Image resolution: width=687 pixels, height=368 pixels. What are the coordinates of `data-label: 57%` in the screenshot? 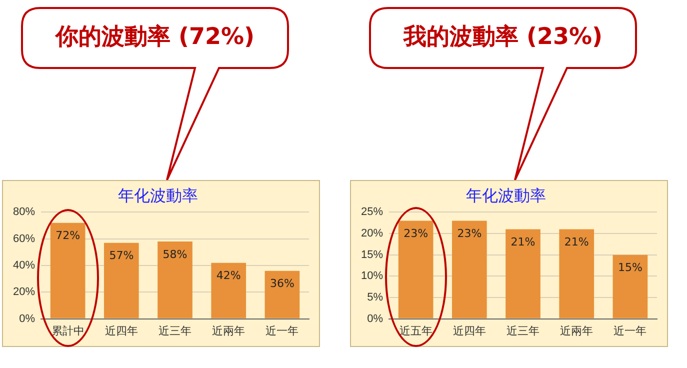 It's located at (121, 255).